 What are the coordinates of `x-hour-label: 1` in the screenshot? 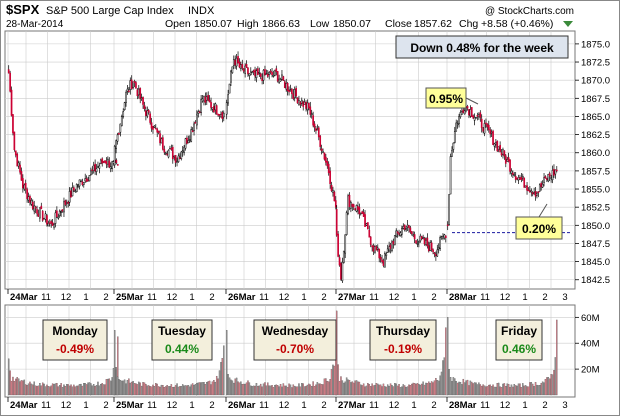 It's located at (413, 405).